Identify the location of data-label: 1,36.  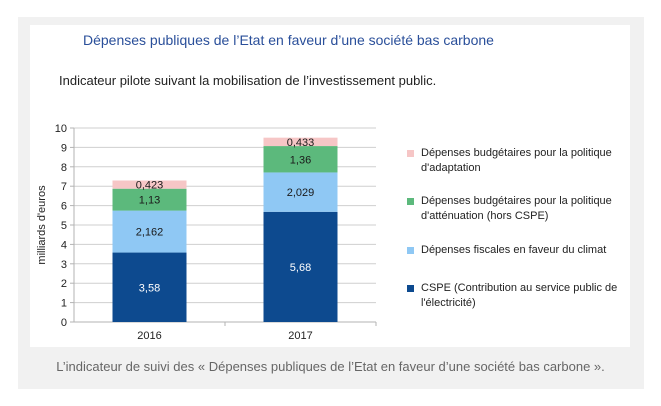
(300, 160).